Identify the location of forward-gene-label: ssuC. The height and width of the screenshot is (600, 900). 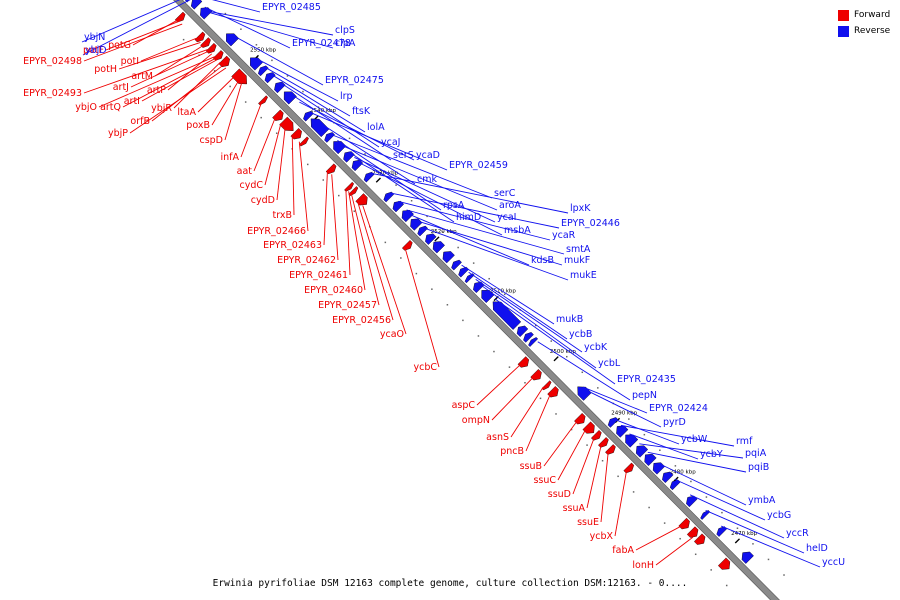
(544, 480).